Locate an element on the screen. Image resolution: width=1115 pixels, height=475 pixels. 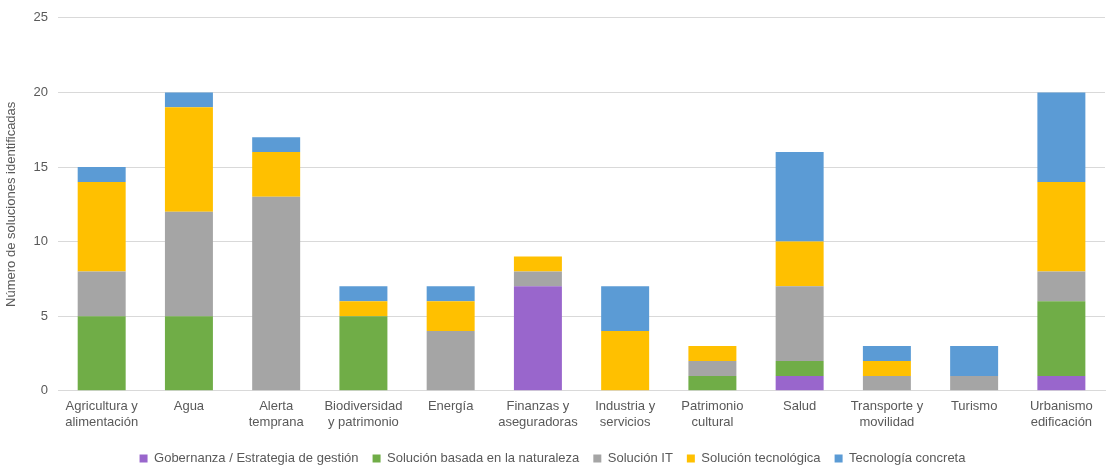
x-tick-label: Salud is located at coordinates (800, 406).